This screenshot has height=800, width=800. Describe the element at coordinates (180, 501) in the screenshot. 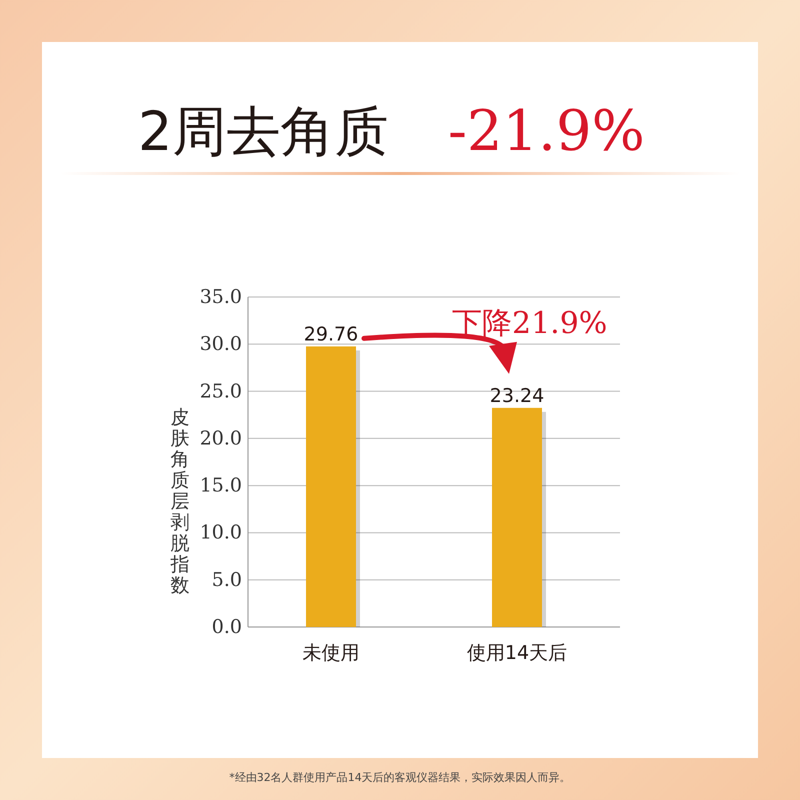

I see `text: 皮肤角质层剥脱指数` at that location.